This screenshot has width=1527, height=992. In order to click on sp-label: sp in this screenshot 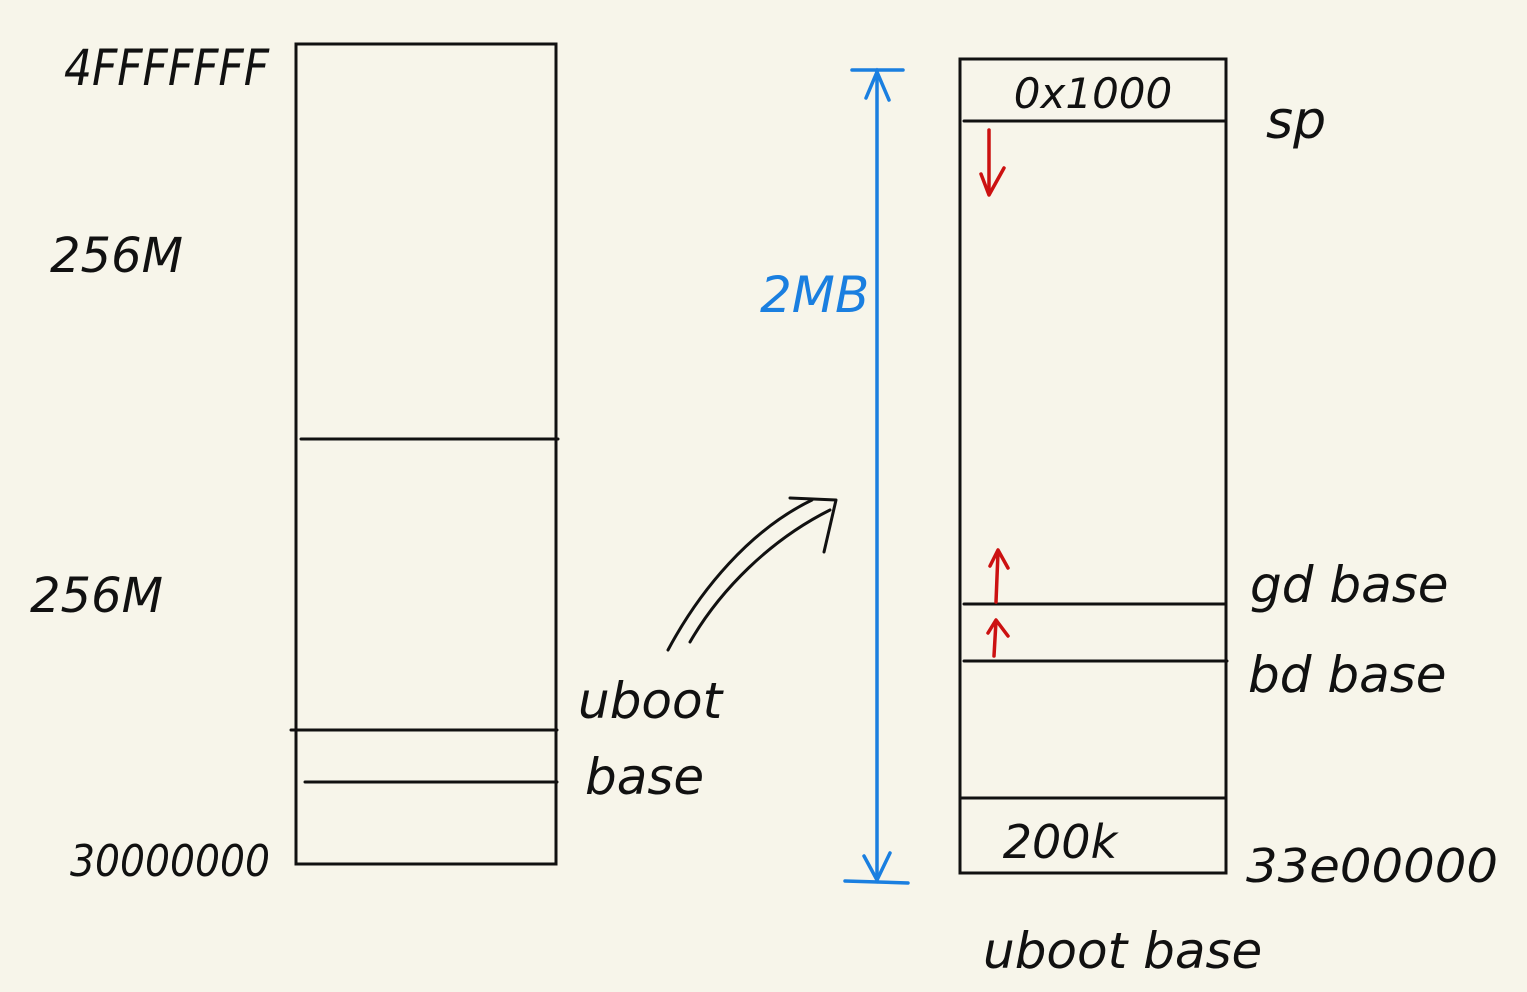, I will do `click(1296, 121)`.